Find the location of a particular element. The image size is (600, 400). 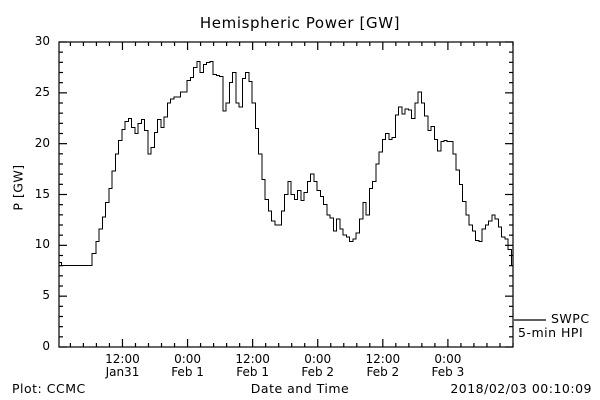

plot-credit: Plot: CCMC is located at coordinates (49, 388).